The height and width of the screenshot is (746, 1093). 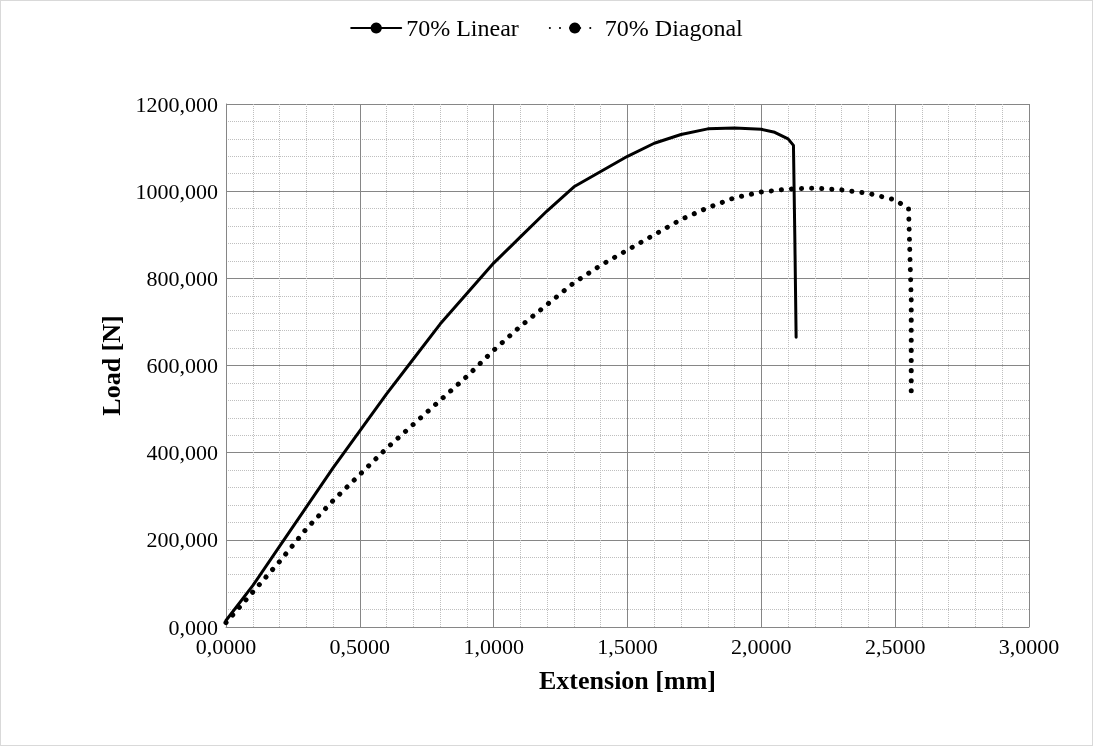 What do you see at coordinates (627, 680) in the screenshot?
I see `x-axis-title: Extension [mm]` at bounding box center [627, 680].